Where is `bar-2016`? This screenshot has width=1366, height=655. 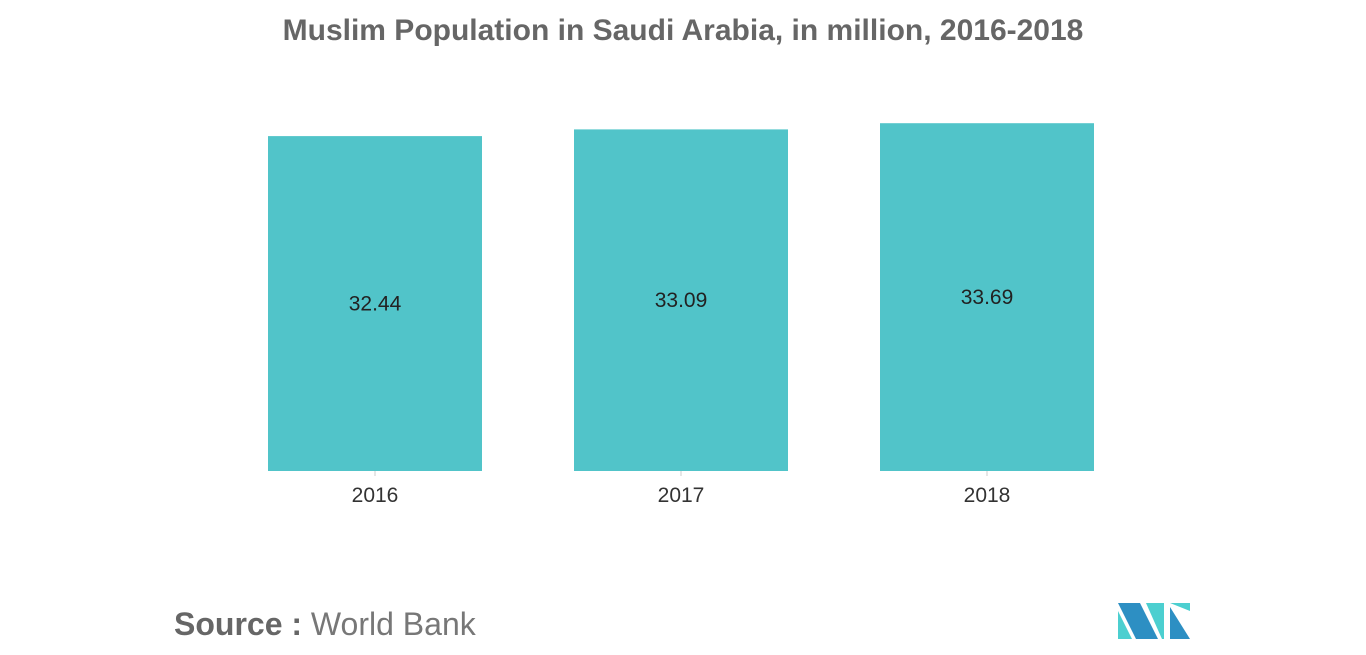 bar-2016 is located at coordinates (375, 303).